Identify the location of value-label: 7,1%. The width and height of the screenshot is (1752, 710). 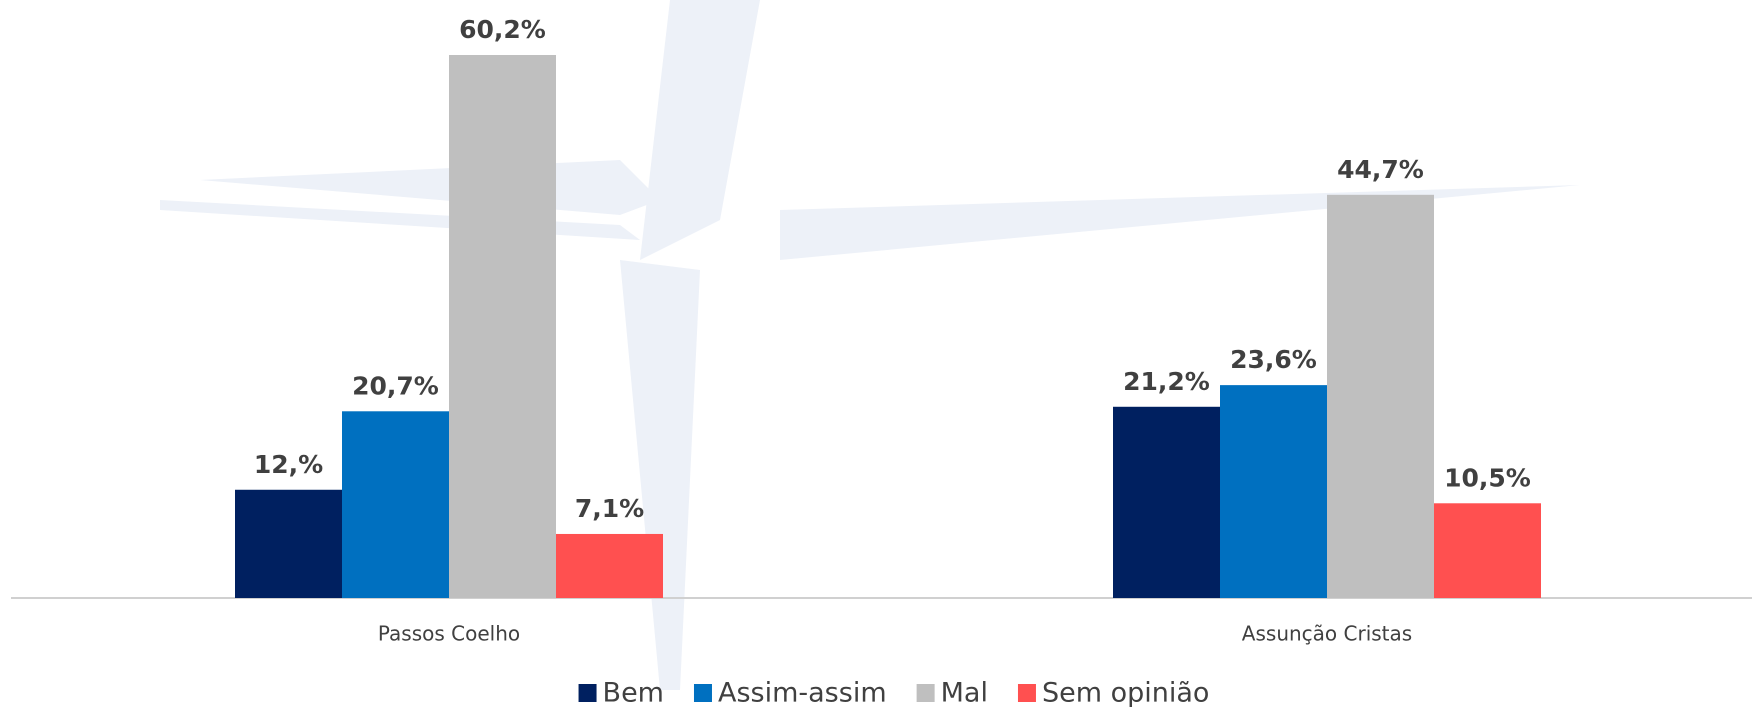
(609, 508).